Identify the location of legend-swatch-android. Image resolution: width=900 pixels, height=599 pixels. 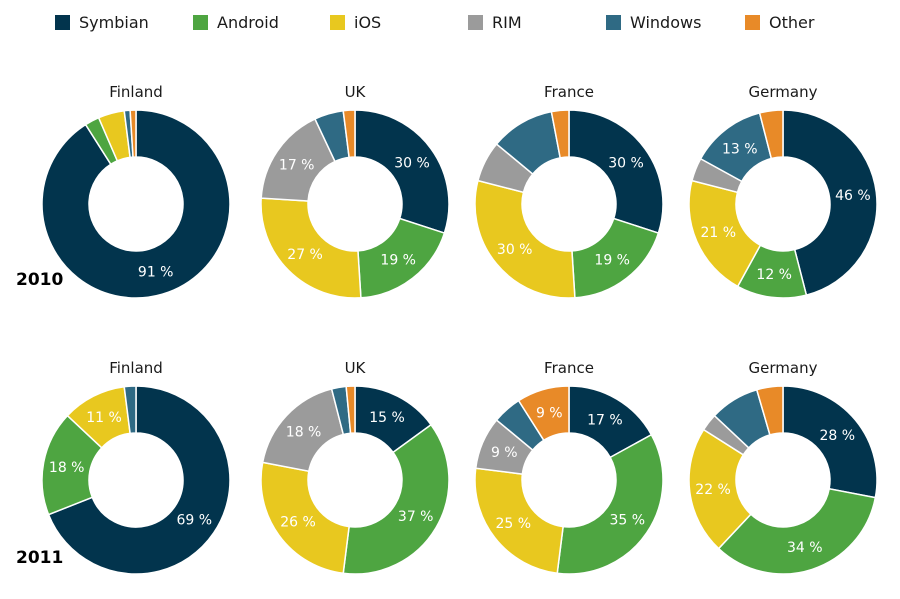
(200, 22).